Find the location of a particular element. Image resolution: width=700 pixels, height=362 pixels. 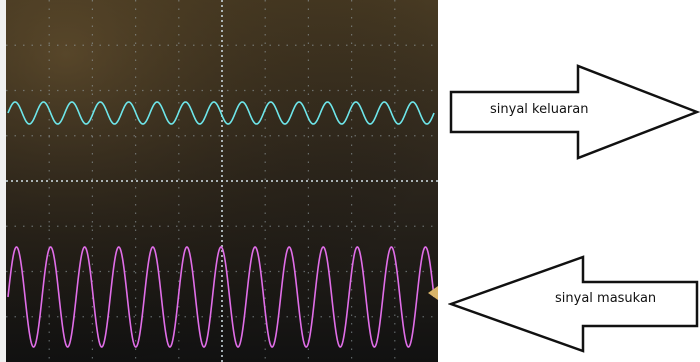

right-arrow-icon is located at coordinates (574, 112).